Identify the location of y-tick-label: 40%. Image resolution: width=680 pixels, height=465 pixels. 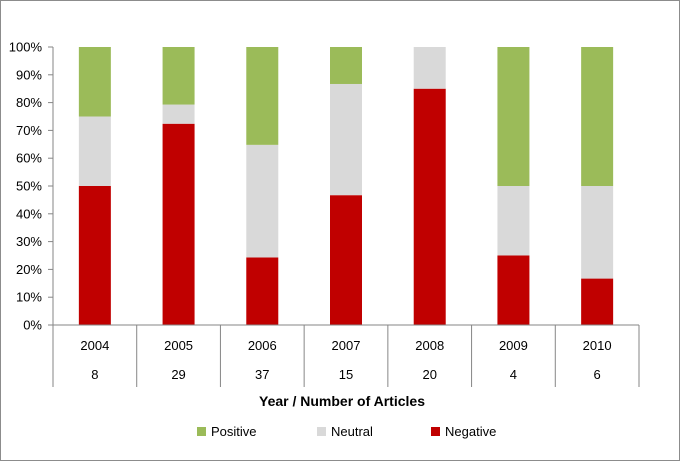
(29, 213).